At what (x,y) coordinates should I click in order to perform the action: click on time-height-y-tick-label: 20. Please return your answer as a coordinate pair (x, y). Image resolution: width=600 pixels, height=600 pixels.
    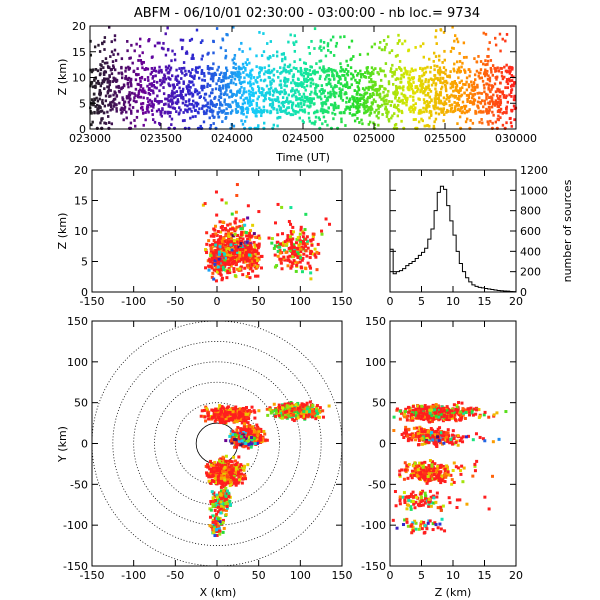
    Looking at the image, I should click on (79, 26).